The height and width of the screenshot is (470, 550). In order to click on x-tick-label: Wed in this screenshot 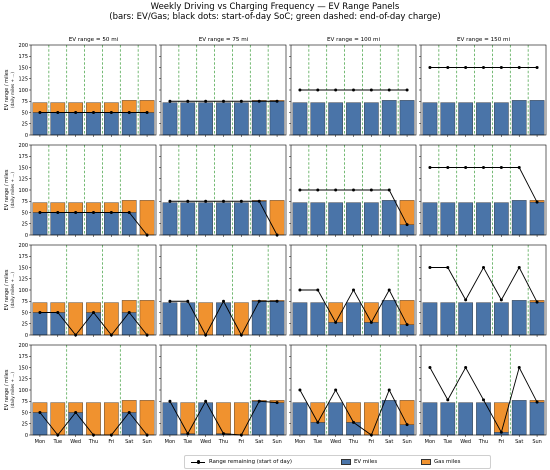, I will do `click(465, 442)`.